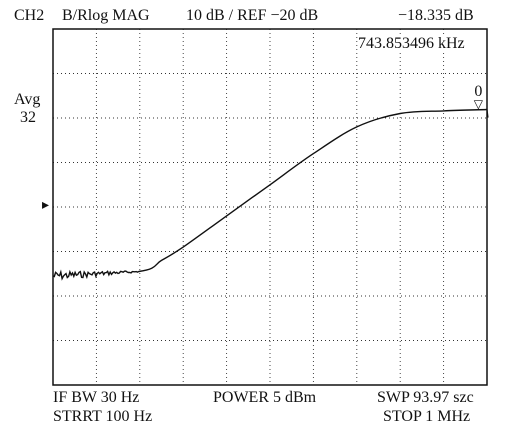 The height and width of the screenshot is (438, 525). Describe the element at coordinates (29, 15) in the screenshot. I see `channel-label: CH2` at that location.